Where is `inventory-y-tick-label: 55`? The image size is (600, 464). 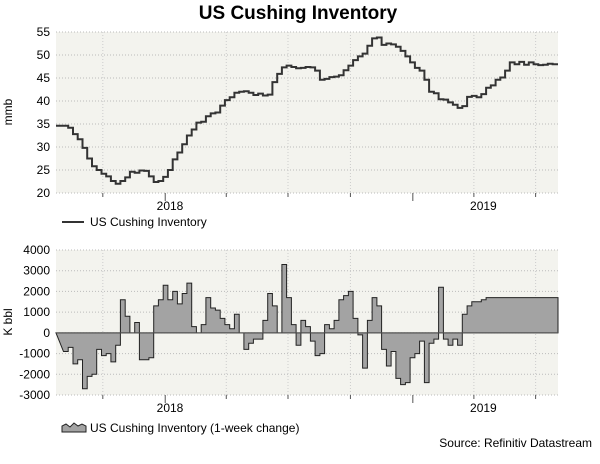 inventory-y-tick-label: 55 is located at coordinates (44, 32).